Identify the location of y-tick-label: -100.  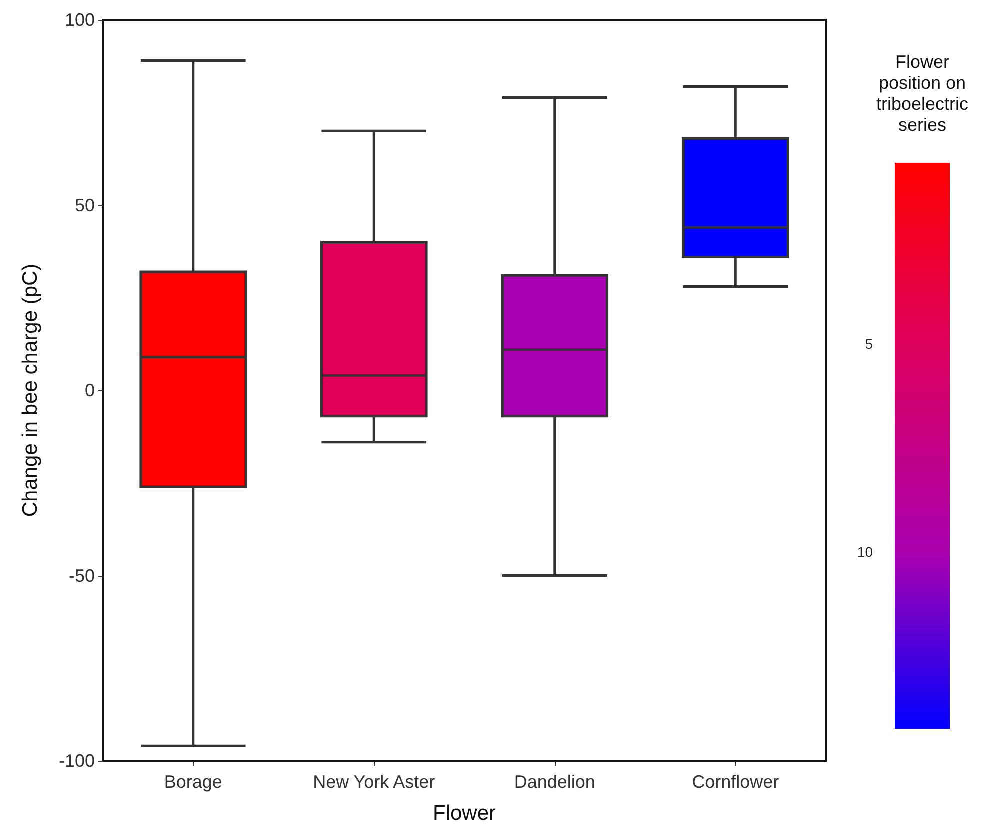
(76, 761).